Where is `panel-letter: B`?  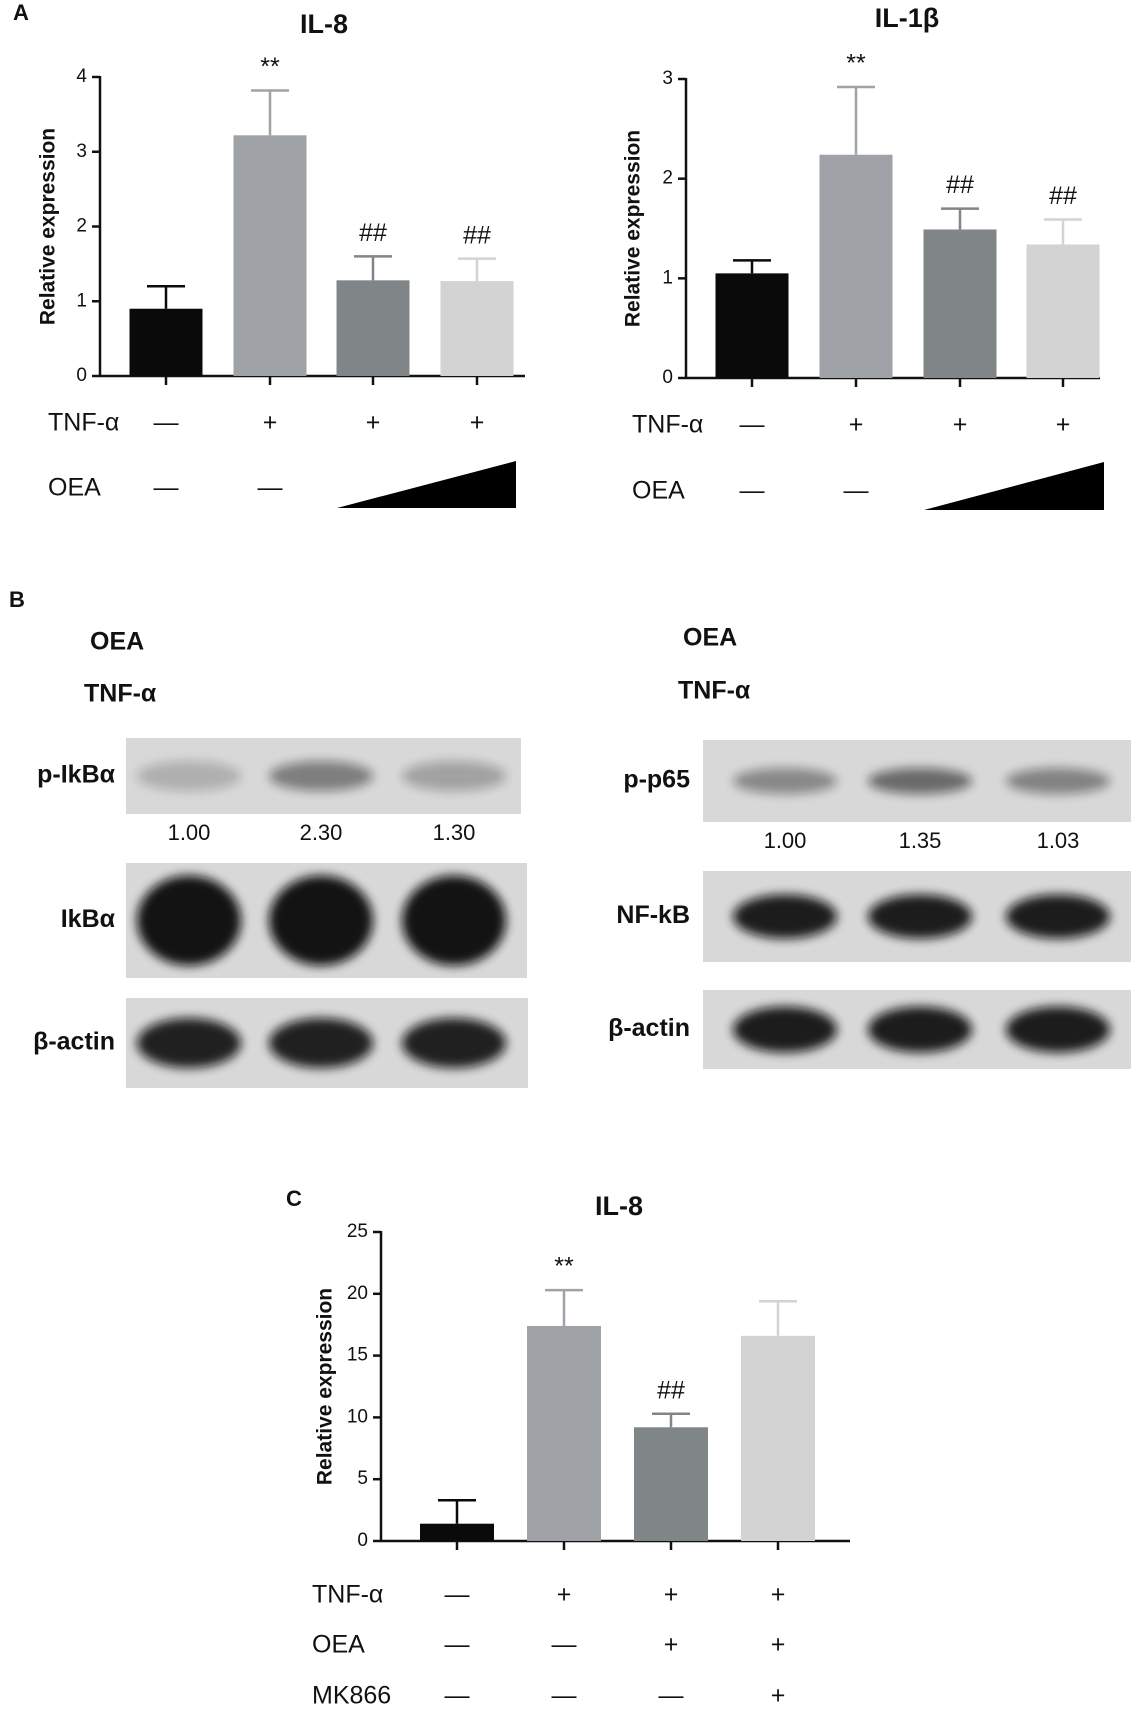 panel-letter: B is located at coordinates (17, 599).